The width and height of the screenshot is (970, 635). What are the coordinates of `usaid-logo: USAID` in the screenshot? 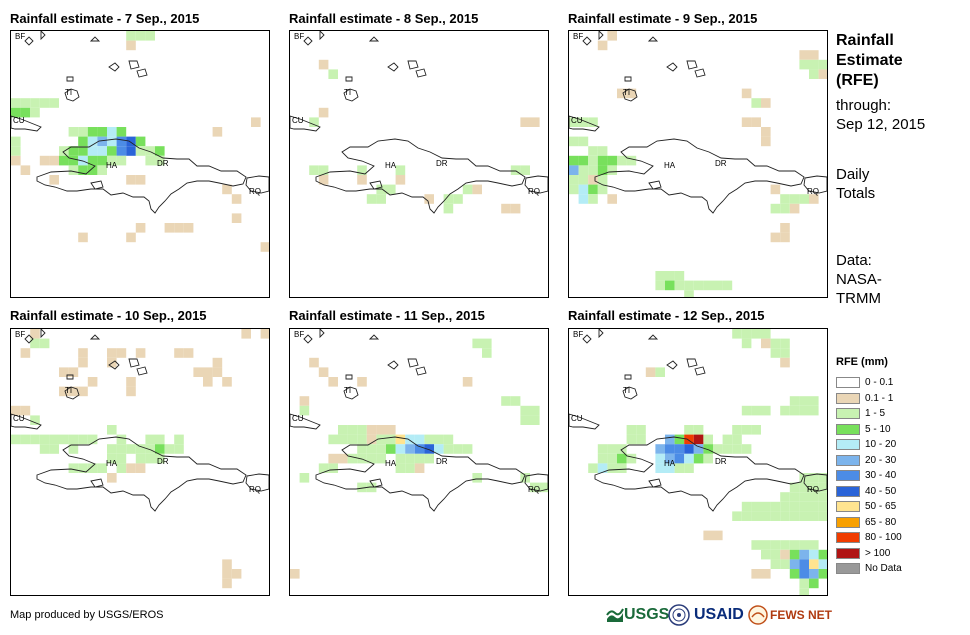 It's located at (719, 615).